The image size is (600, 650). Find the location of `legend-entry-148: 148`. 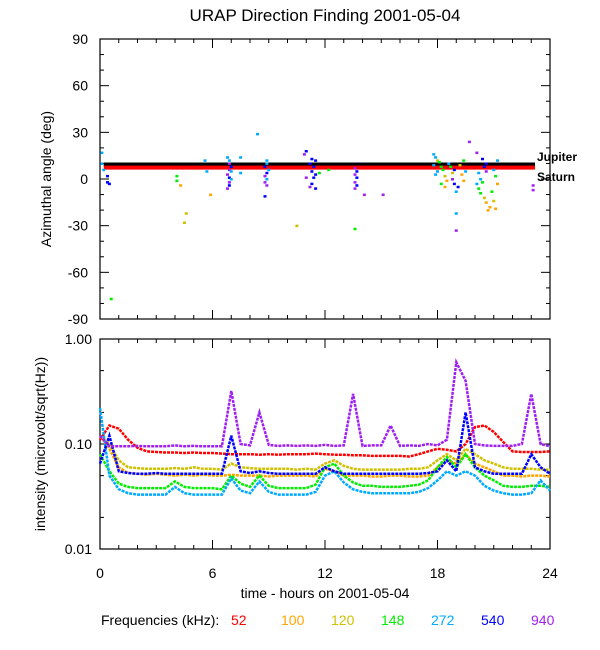

legend-entry-148: 148 is located at coordinates (393, 620).